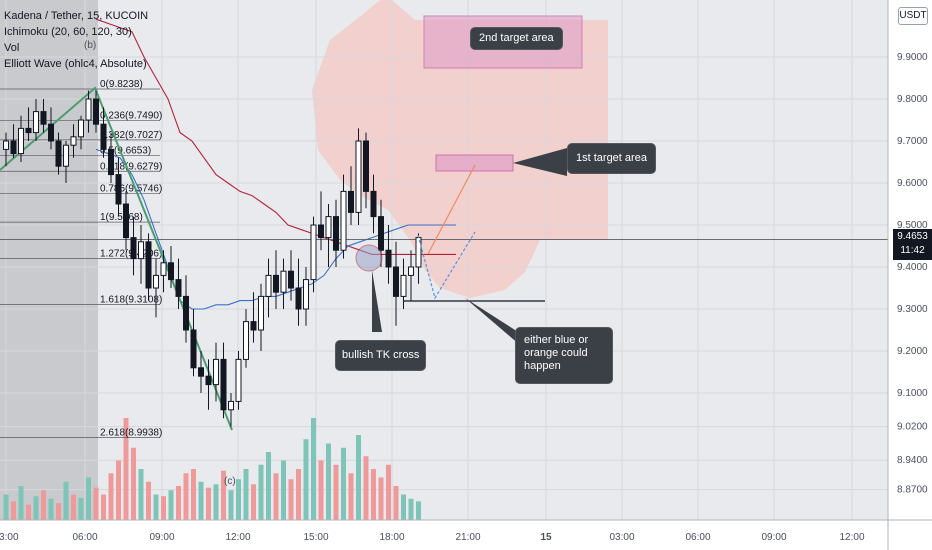 The width and height of the screenshot is (932, 550). Describe the element at coordinates (161, 537) in the screenshot. I see `time-tick-label: 09:00` at that location.